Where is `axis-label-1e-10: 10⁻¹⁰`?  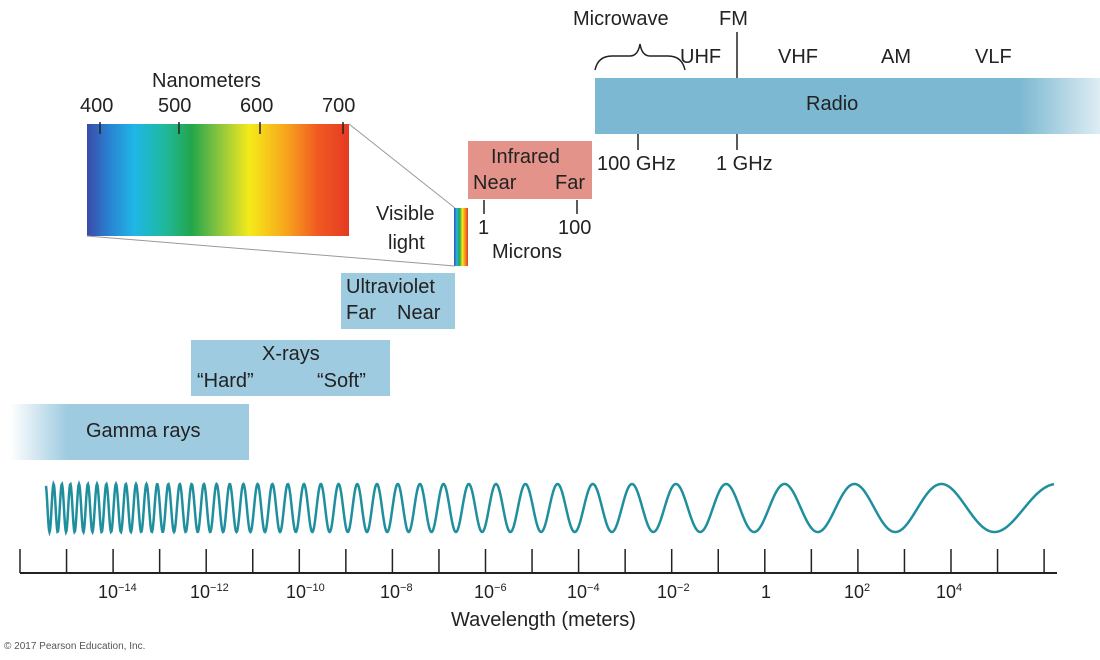 axis-label-1e-10: 10⁻¹⁰ is located at coordinates (305, 592).